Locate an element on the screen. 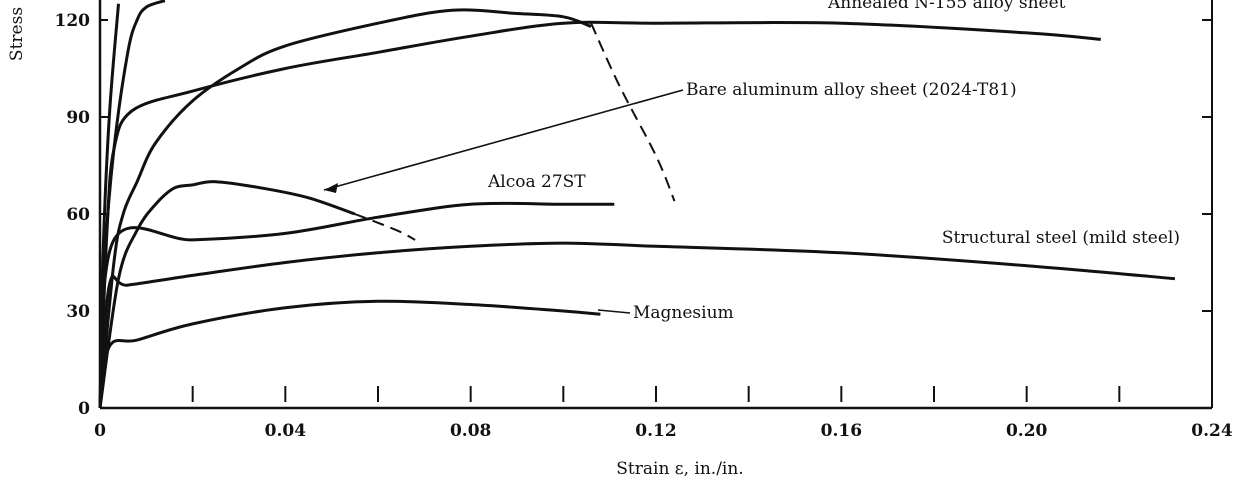  series-curve-1-fracture is located at coordinates (633, 112).